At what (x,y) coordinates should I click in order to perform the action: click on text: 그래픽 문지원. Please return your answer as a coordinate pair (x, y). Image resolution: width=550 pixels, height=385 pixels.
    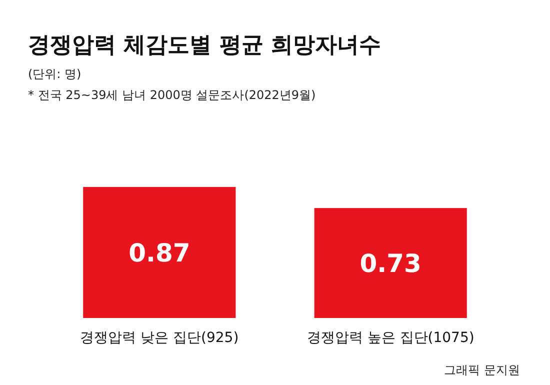
    Looking at the image, I should click on (482, 370).